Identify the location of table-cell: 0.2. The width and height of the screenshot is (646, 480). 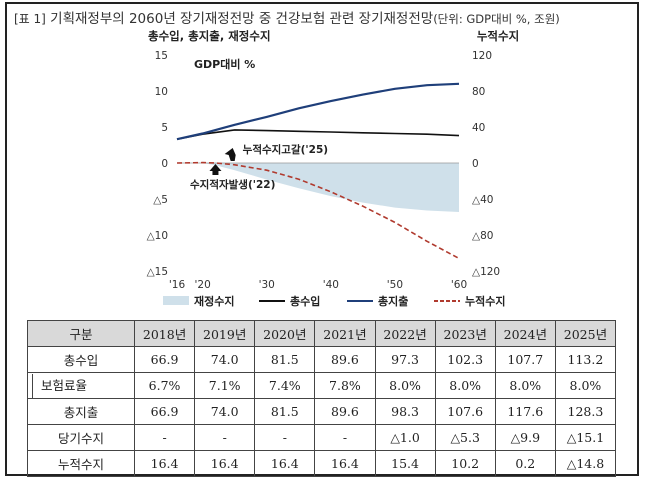
(525, 463).